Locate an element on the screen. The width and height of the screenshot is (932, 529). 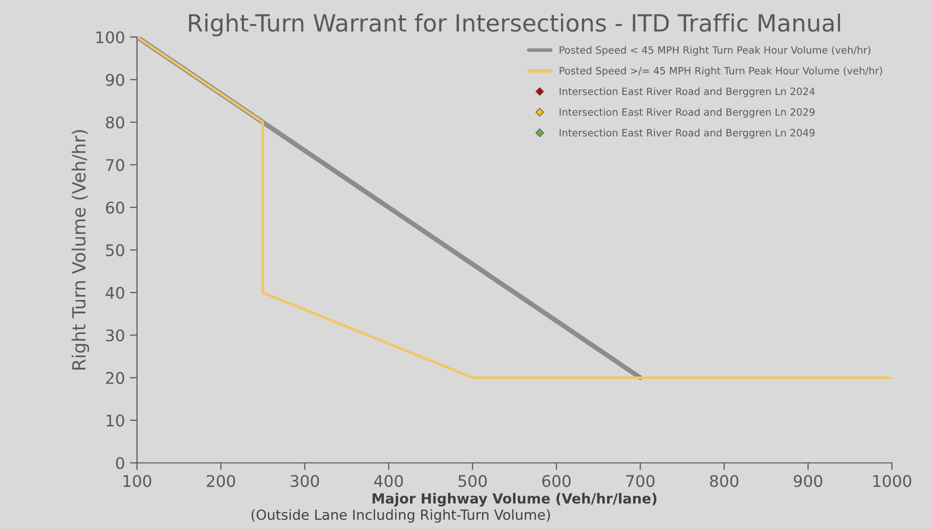
y-tick-label: 30 is located at coordinates (115, 335).